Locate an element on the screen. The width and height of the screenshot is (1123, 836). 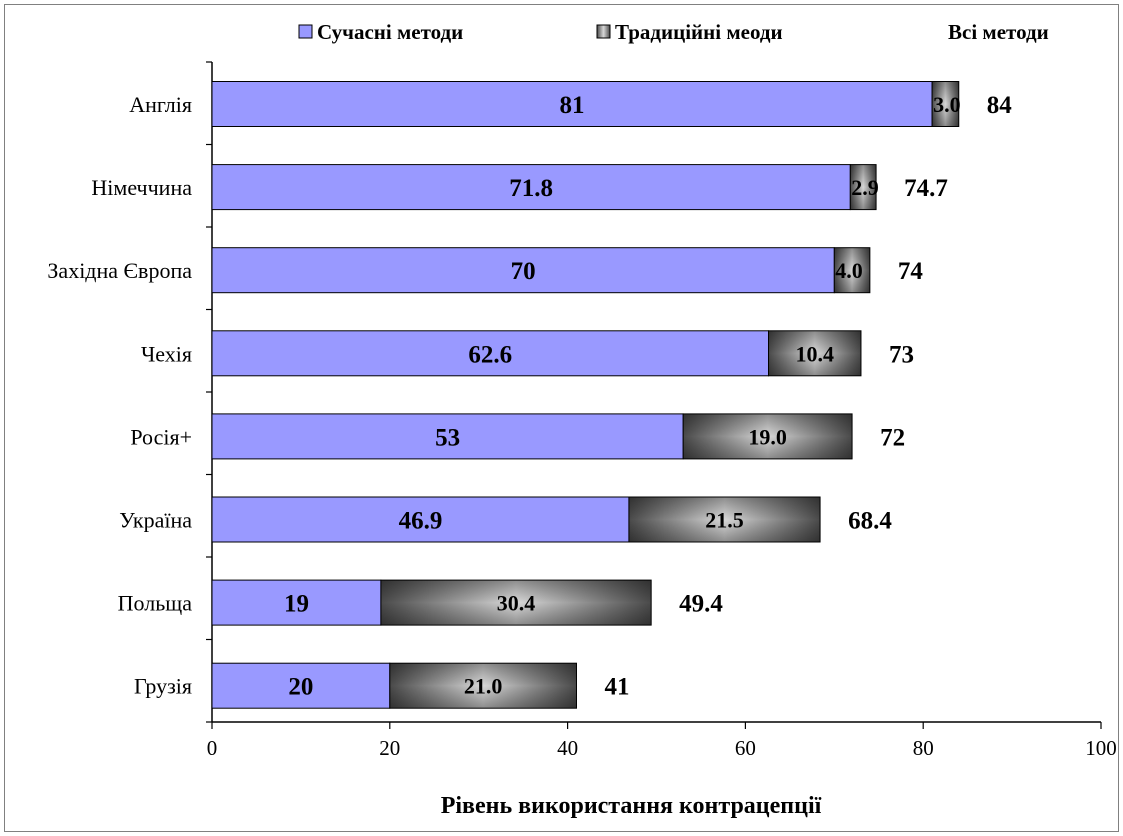
bar-label-modern-росія-: 53 is located at coordinates (447, 437).